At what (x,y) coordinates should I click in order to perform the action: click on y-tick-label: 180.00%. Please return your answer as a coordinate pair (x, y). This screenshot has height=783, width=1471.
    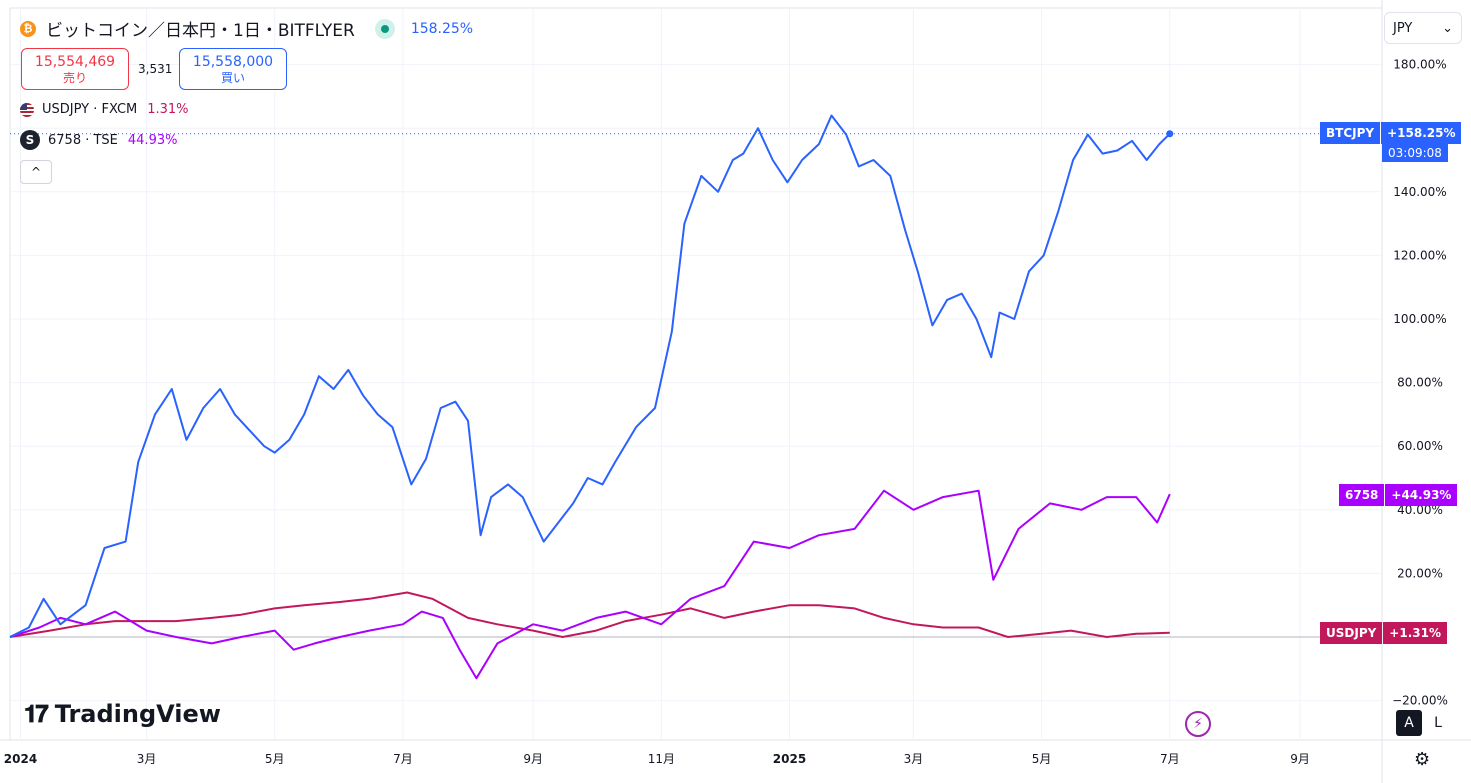
    Looking at the image, I should click on (1419, 65).